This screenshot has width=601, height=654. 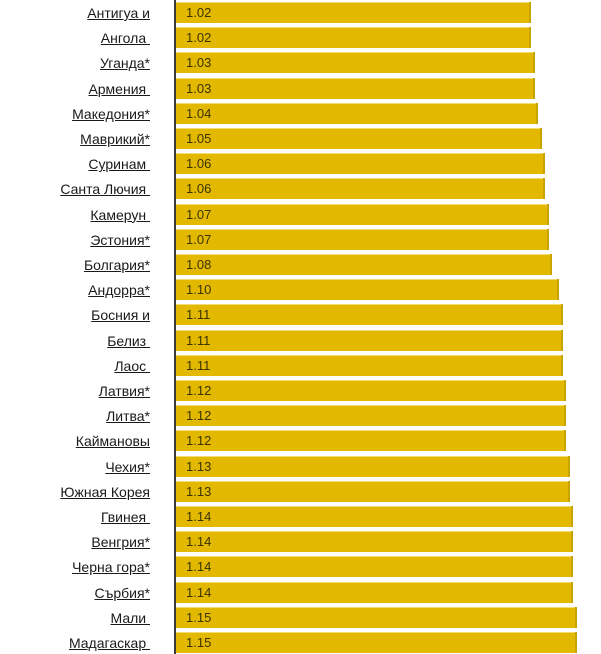 I want to click on category-label: Мадагаскар, so click(x=109, y=643).